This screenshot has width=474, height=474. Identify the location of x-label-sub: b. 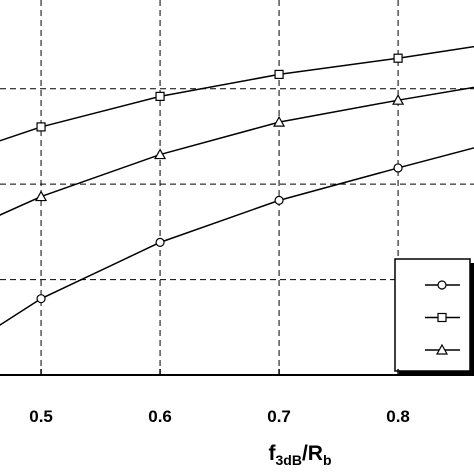
(327, 460).